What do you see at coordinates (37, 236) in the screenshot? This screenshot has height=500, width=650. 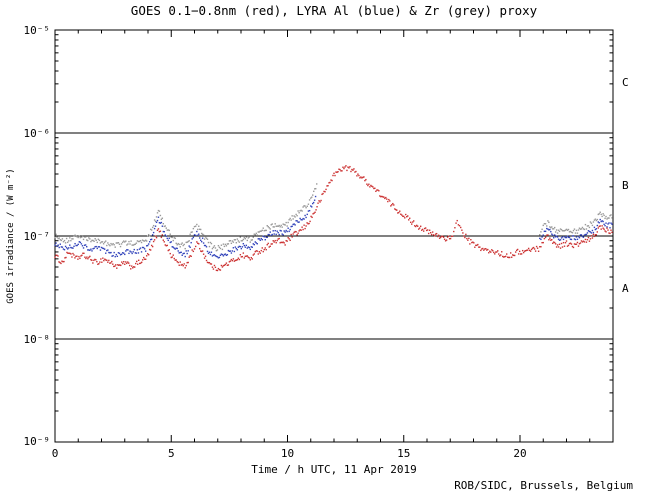 I see `y-tick-label-1e-7: 10⁻⁷` at bounding box center [37, 236].